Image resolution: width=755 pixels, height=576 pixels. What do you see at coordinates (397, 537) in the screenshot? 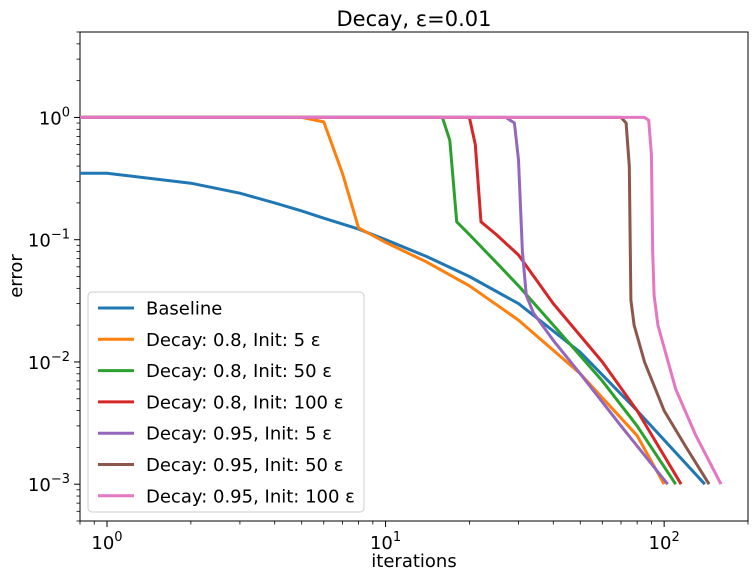
I see `x-tick-label-exponent: 1` at bounding box center [397, 537].